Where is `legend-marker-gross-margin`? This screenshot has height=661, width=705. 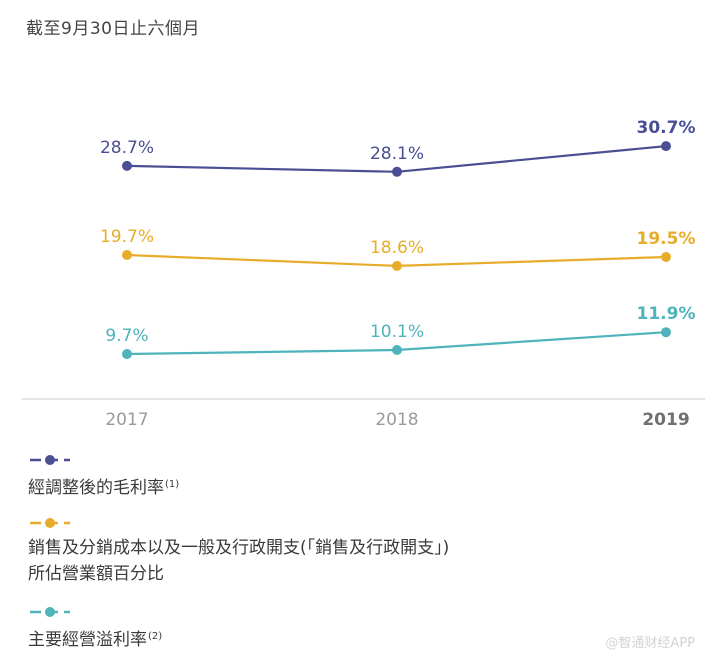
legend-marker-gross-margin is located at coordinates (50, 460).